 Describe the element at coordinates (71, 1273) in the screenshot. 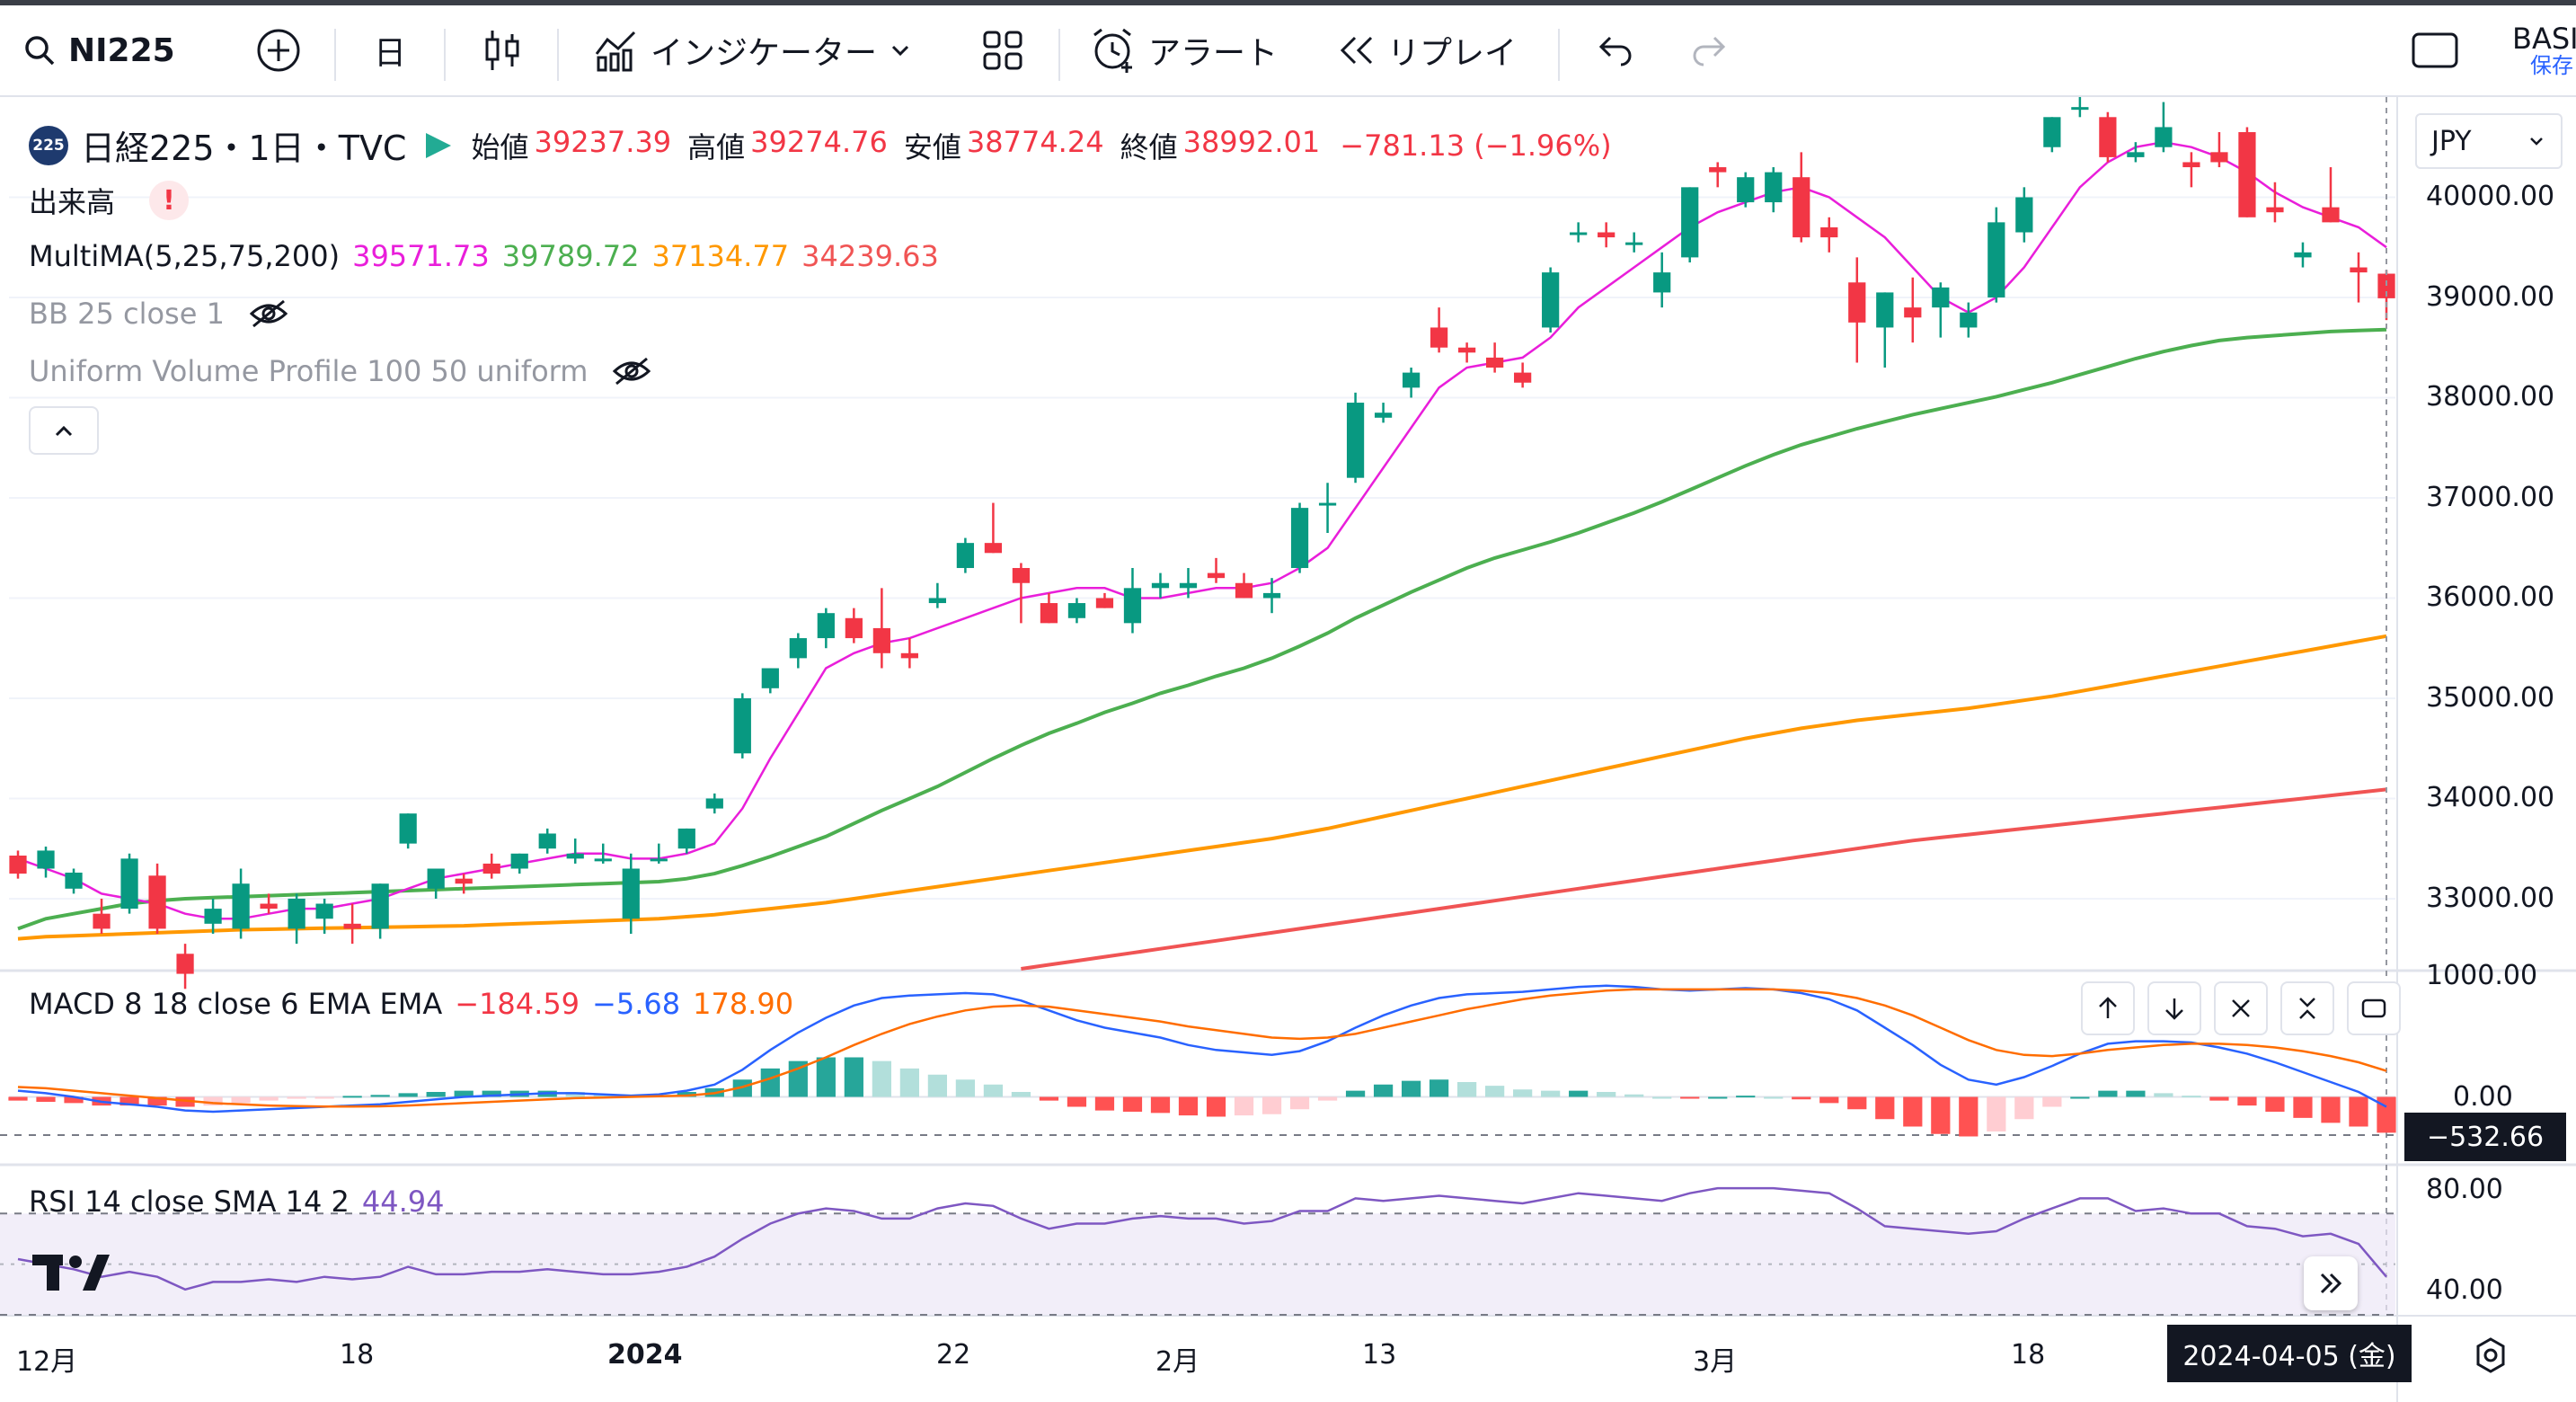

I see `tradingview-logo` at that location.